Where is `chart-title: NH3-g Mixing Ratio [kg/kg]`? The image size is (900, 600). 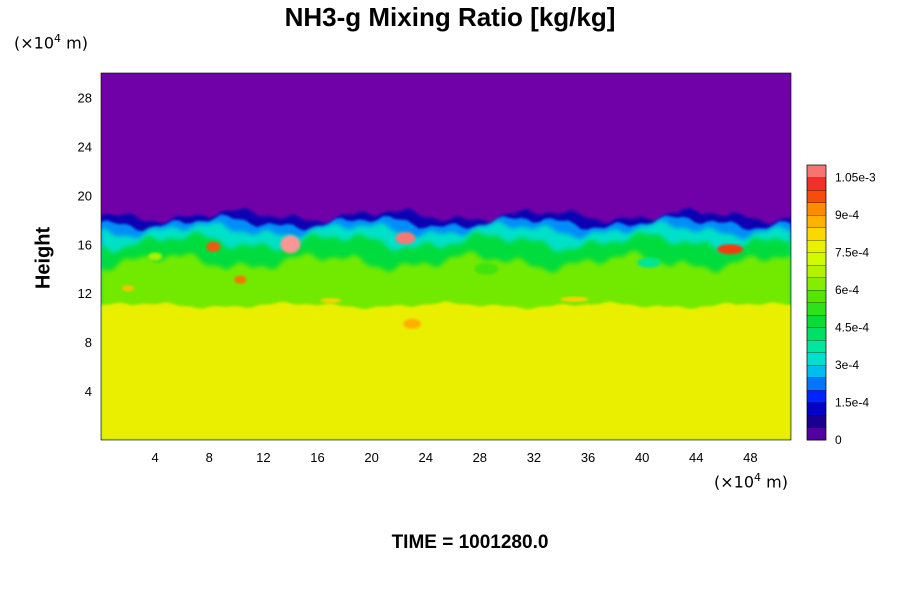 chart-title: NH3-g Mixing Ratio [kg/kg] is located at coordinates (450, 17).